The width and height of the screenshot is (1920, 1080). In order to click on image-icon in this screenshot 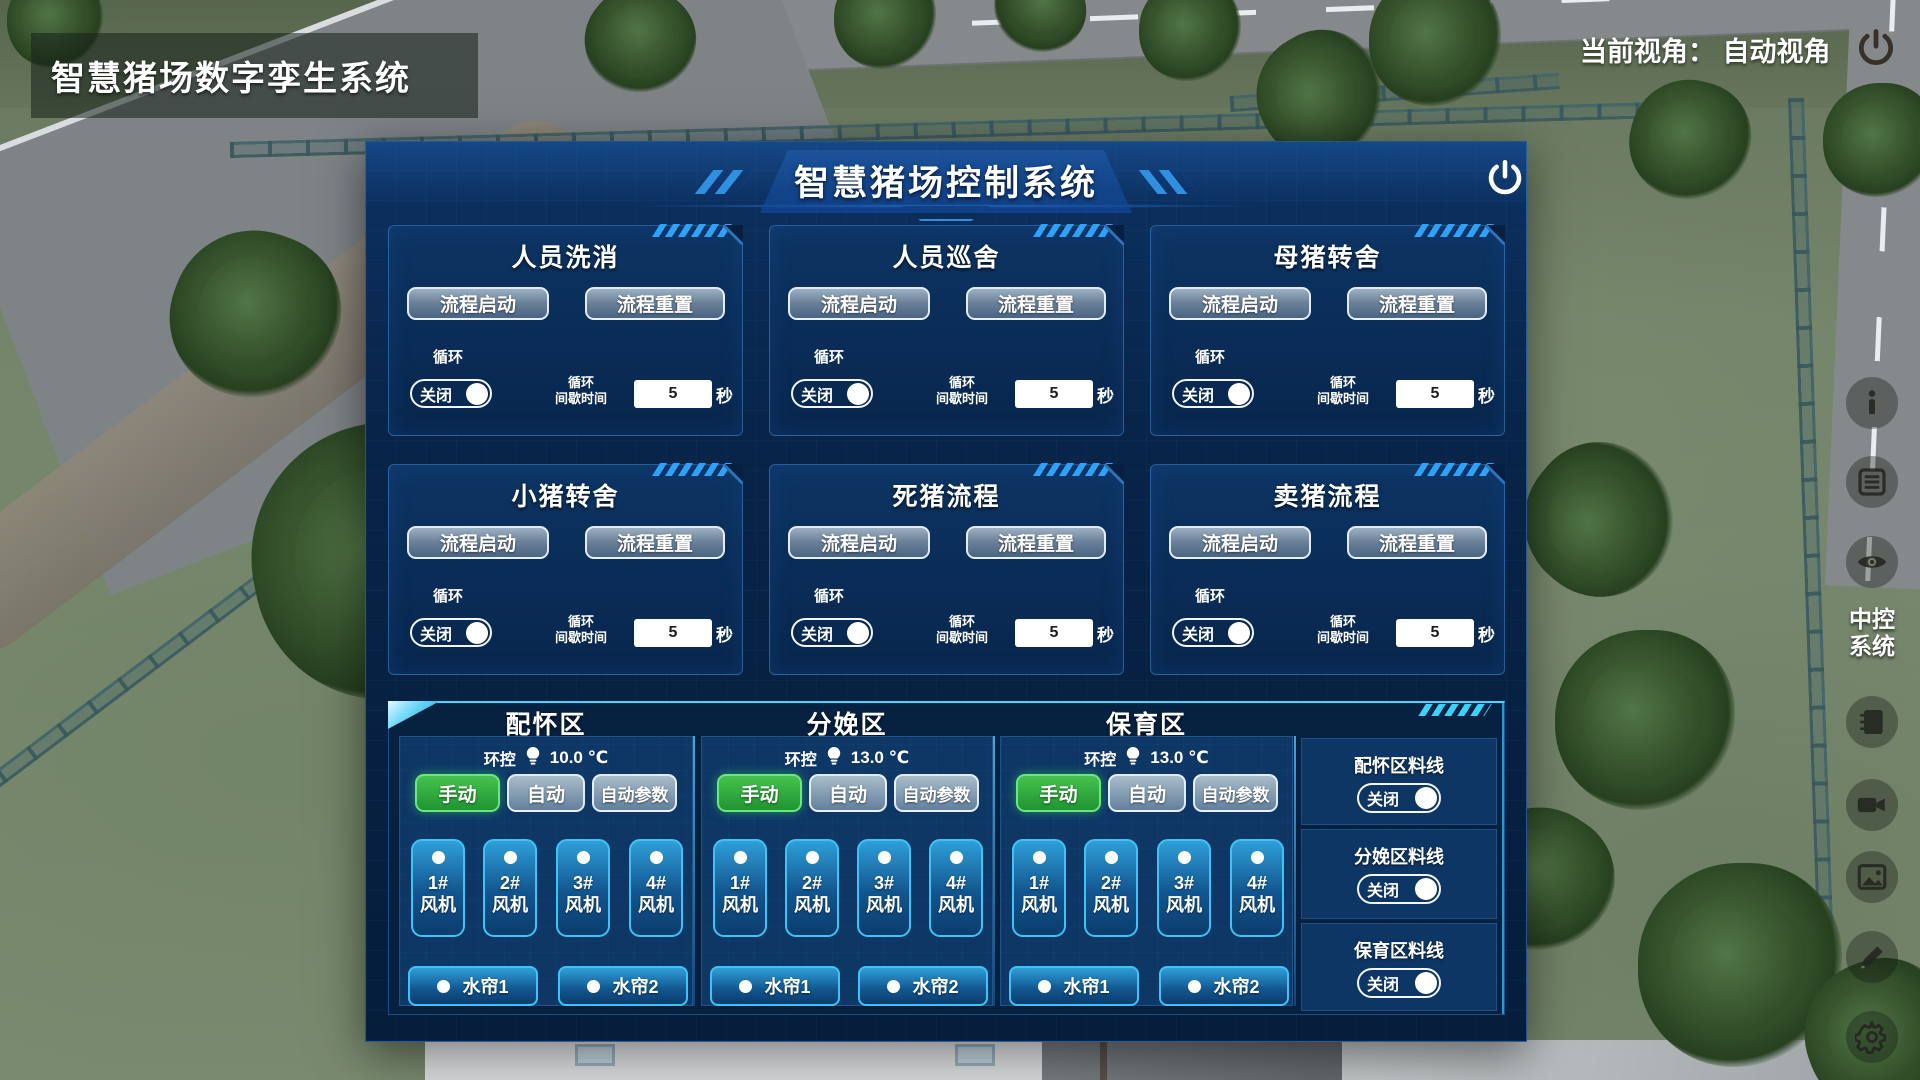, I will do `click(1872, 877)`.